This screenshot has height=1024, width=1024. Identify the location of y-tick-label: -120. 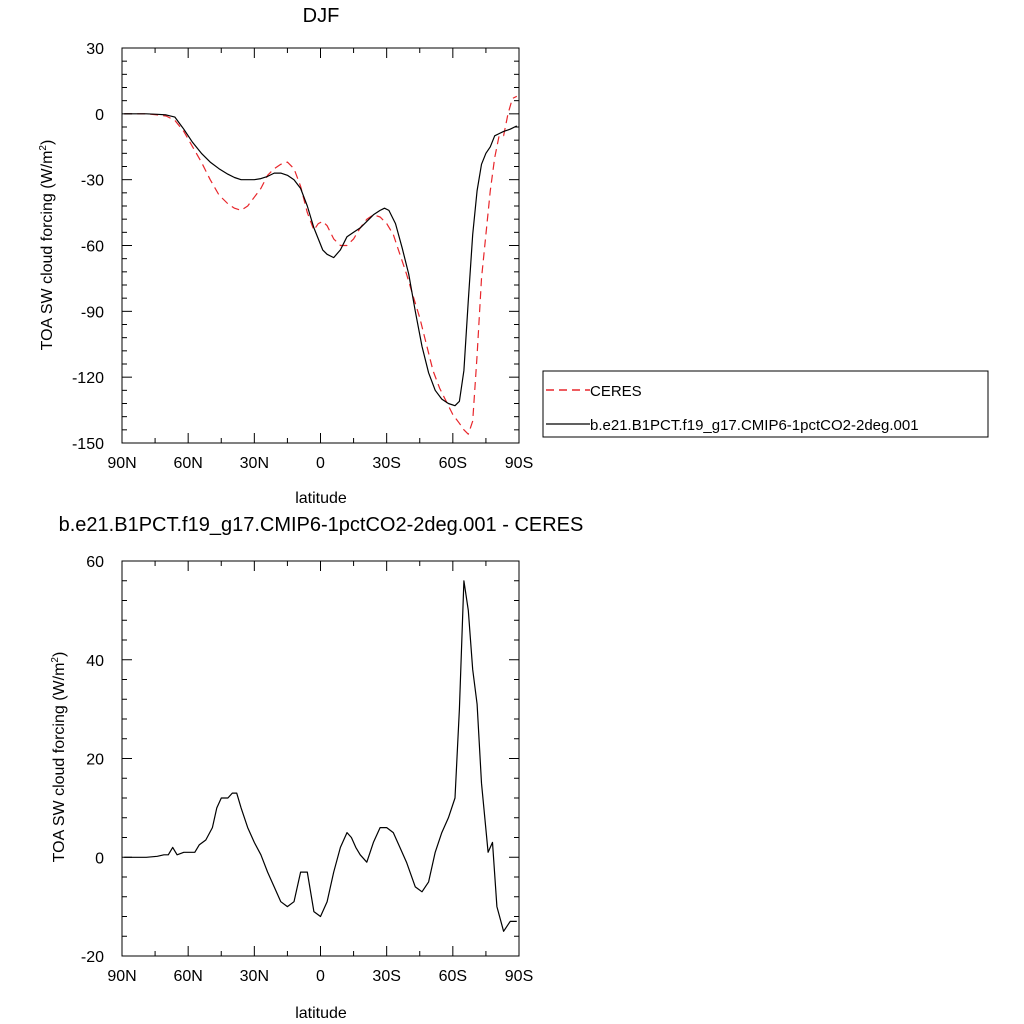
(88, 378).